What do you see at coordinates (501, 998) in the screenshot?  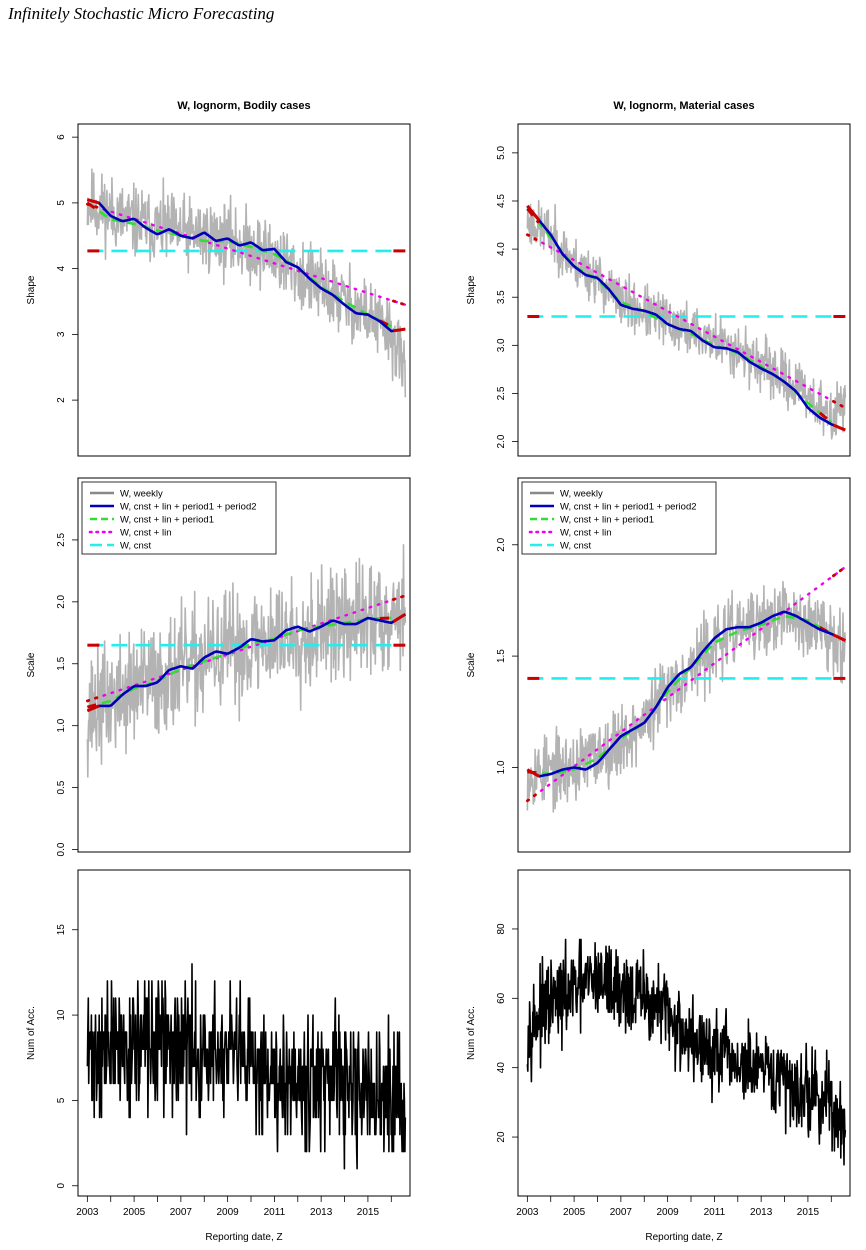 I see `y-tick-label: 60` at bounding box center [501, 998].